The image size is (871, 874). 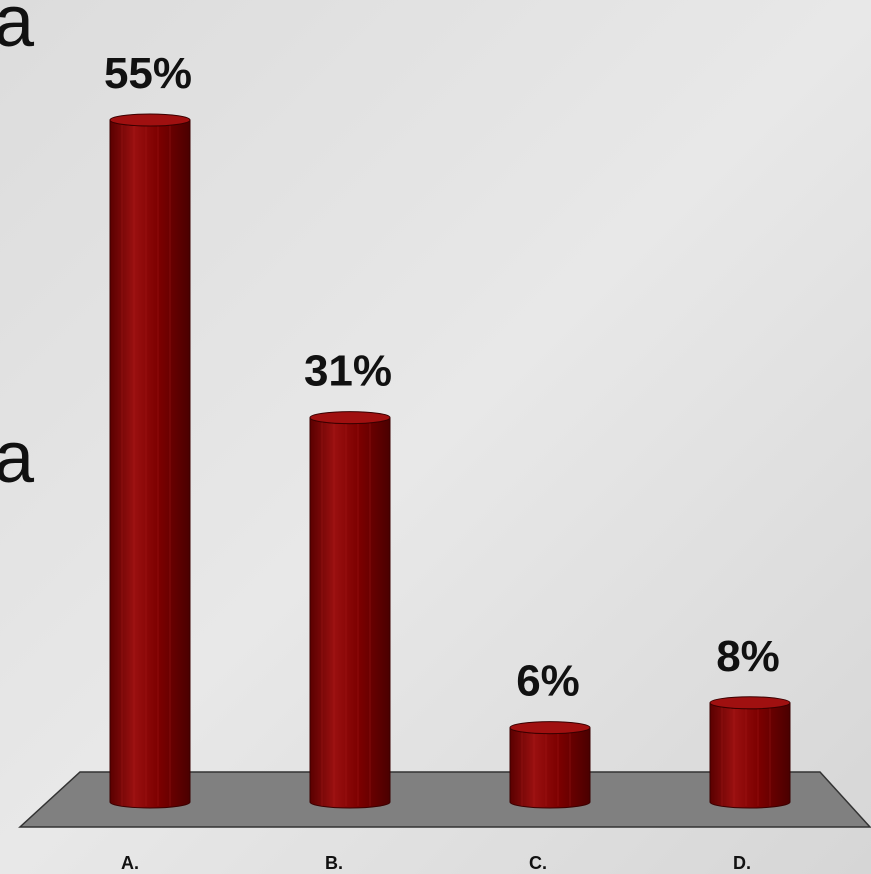 I want to click on x-tick-label: A., so click(x=130, y=863).